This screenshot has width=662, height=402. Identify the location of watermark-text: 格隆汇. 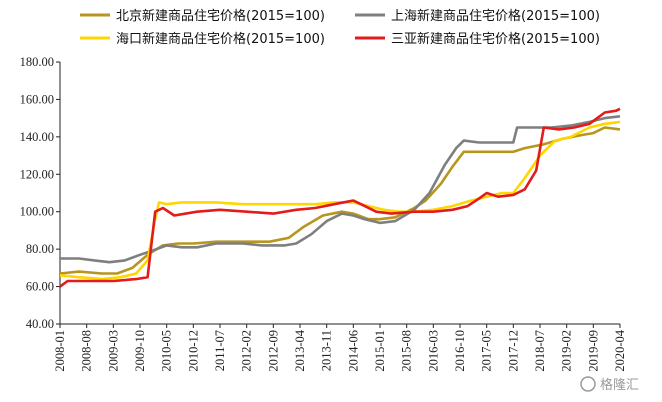
(619, 385).